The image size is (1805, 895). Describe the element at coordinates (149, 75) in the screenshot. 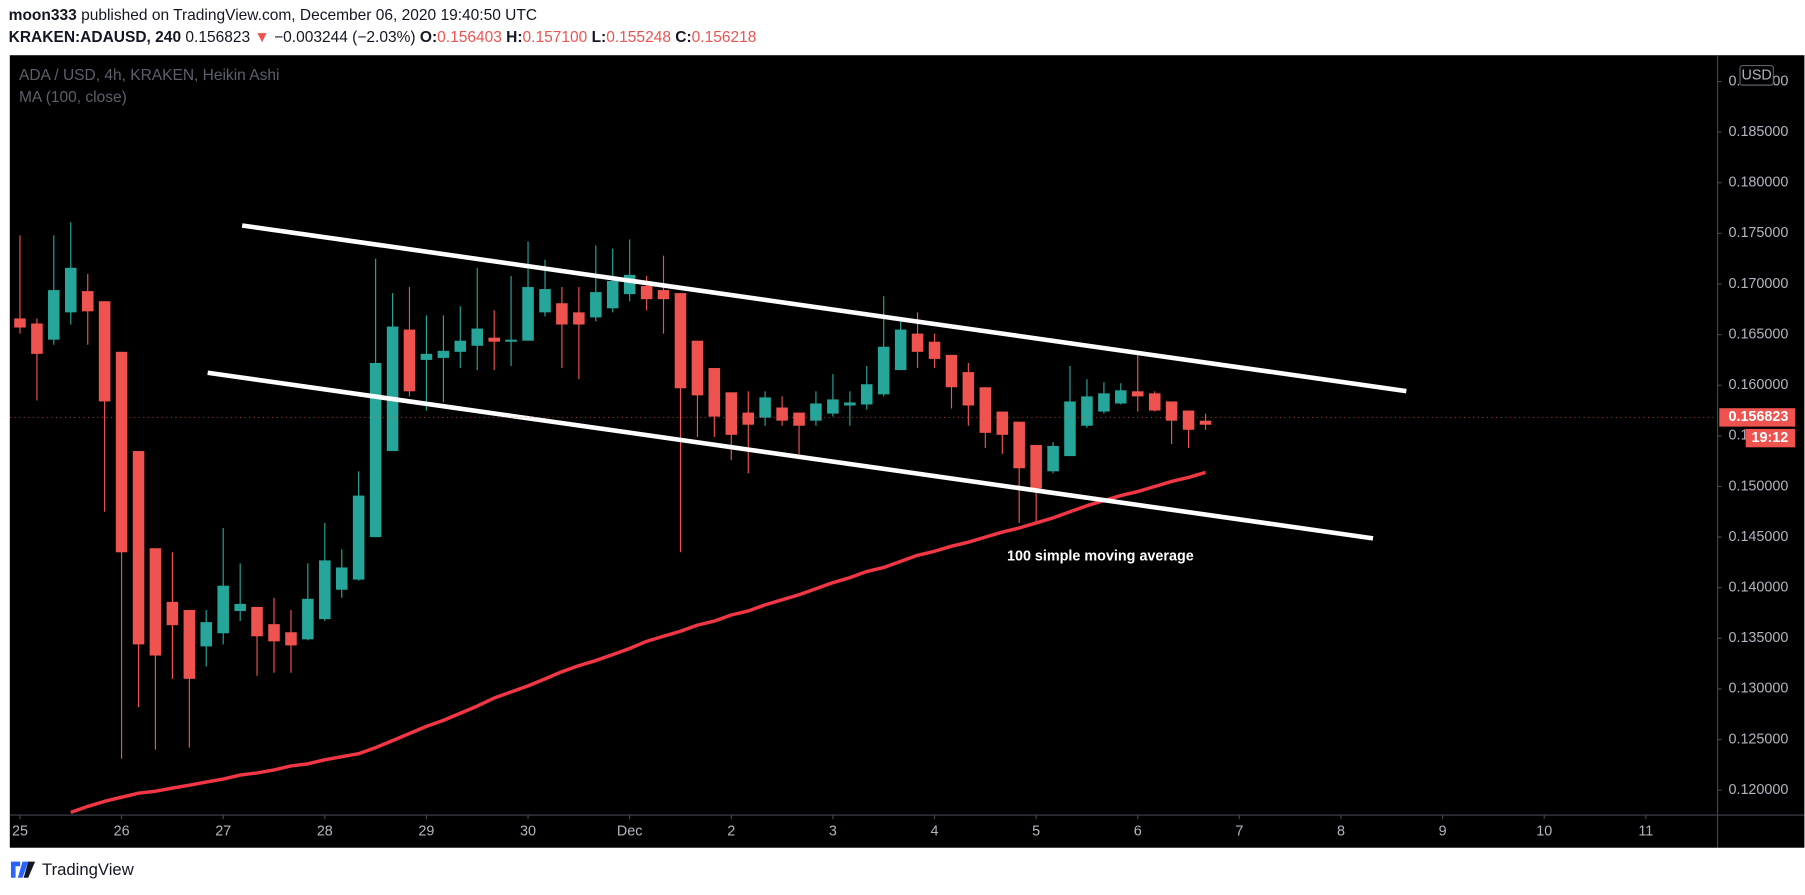

I see `legend-title: ADA / USD, 4h, KRAKEN, Heikin Ashi` at that location.